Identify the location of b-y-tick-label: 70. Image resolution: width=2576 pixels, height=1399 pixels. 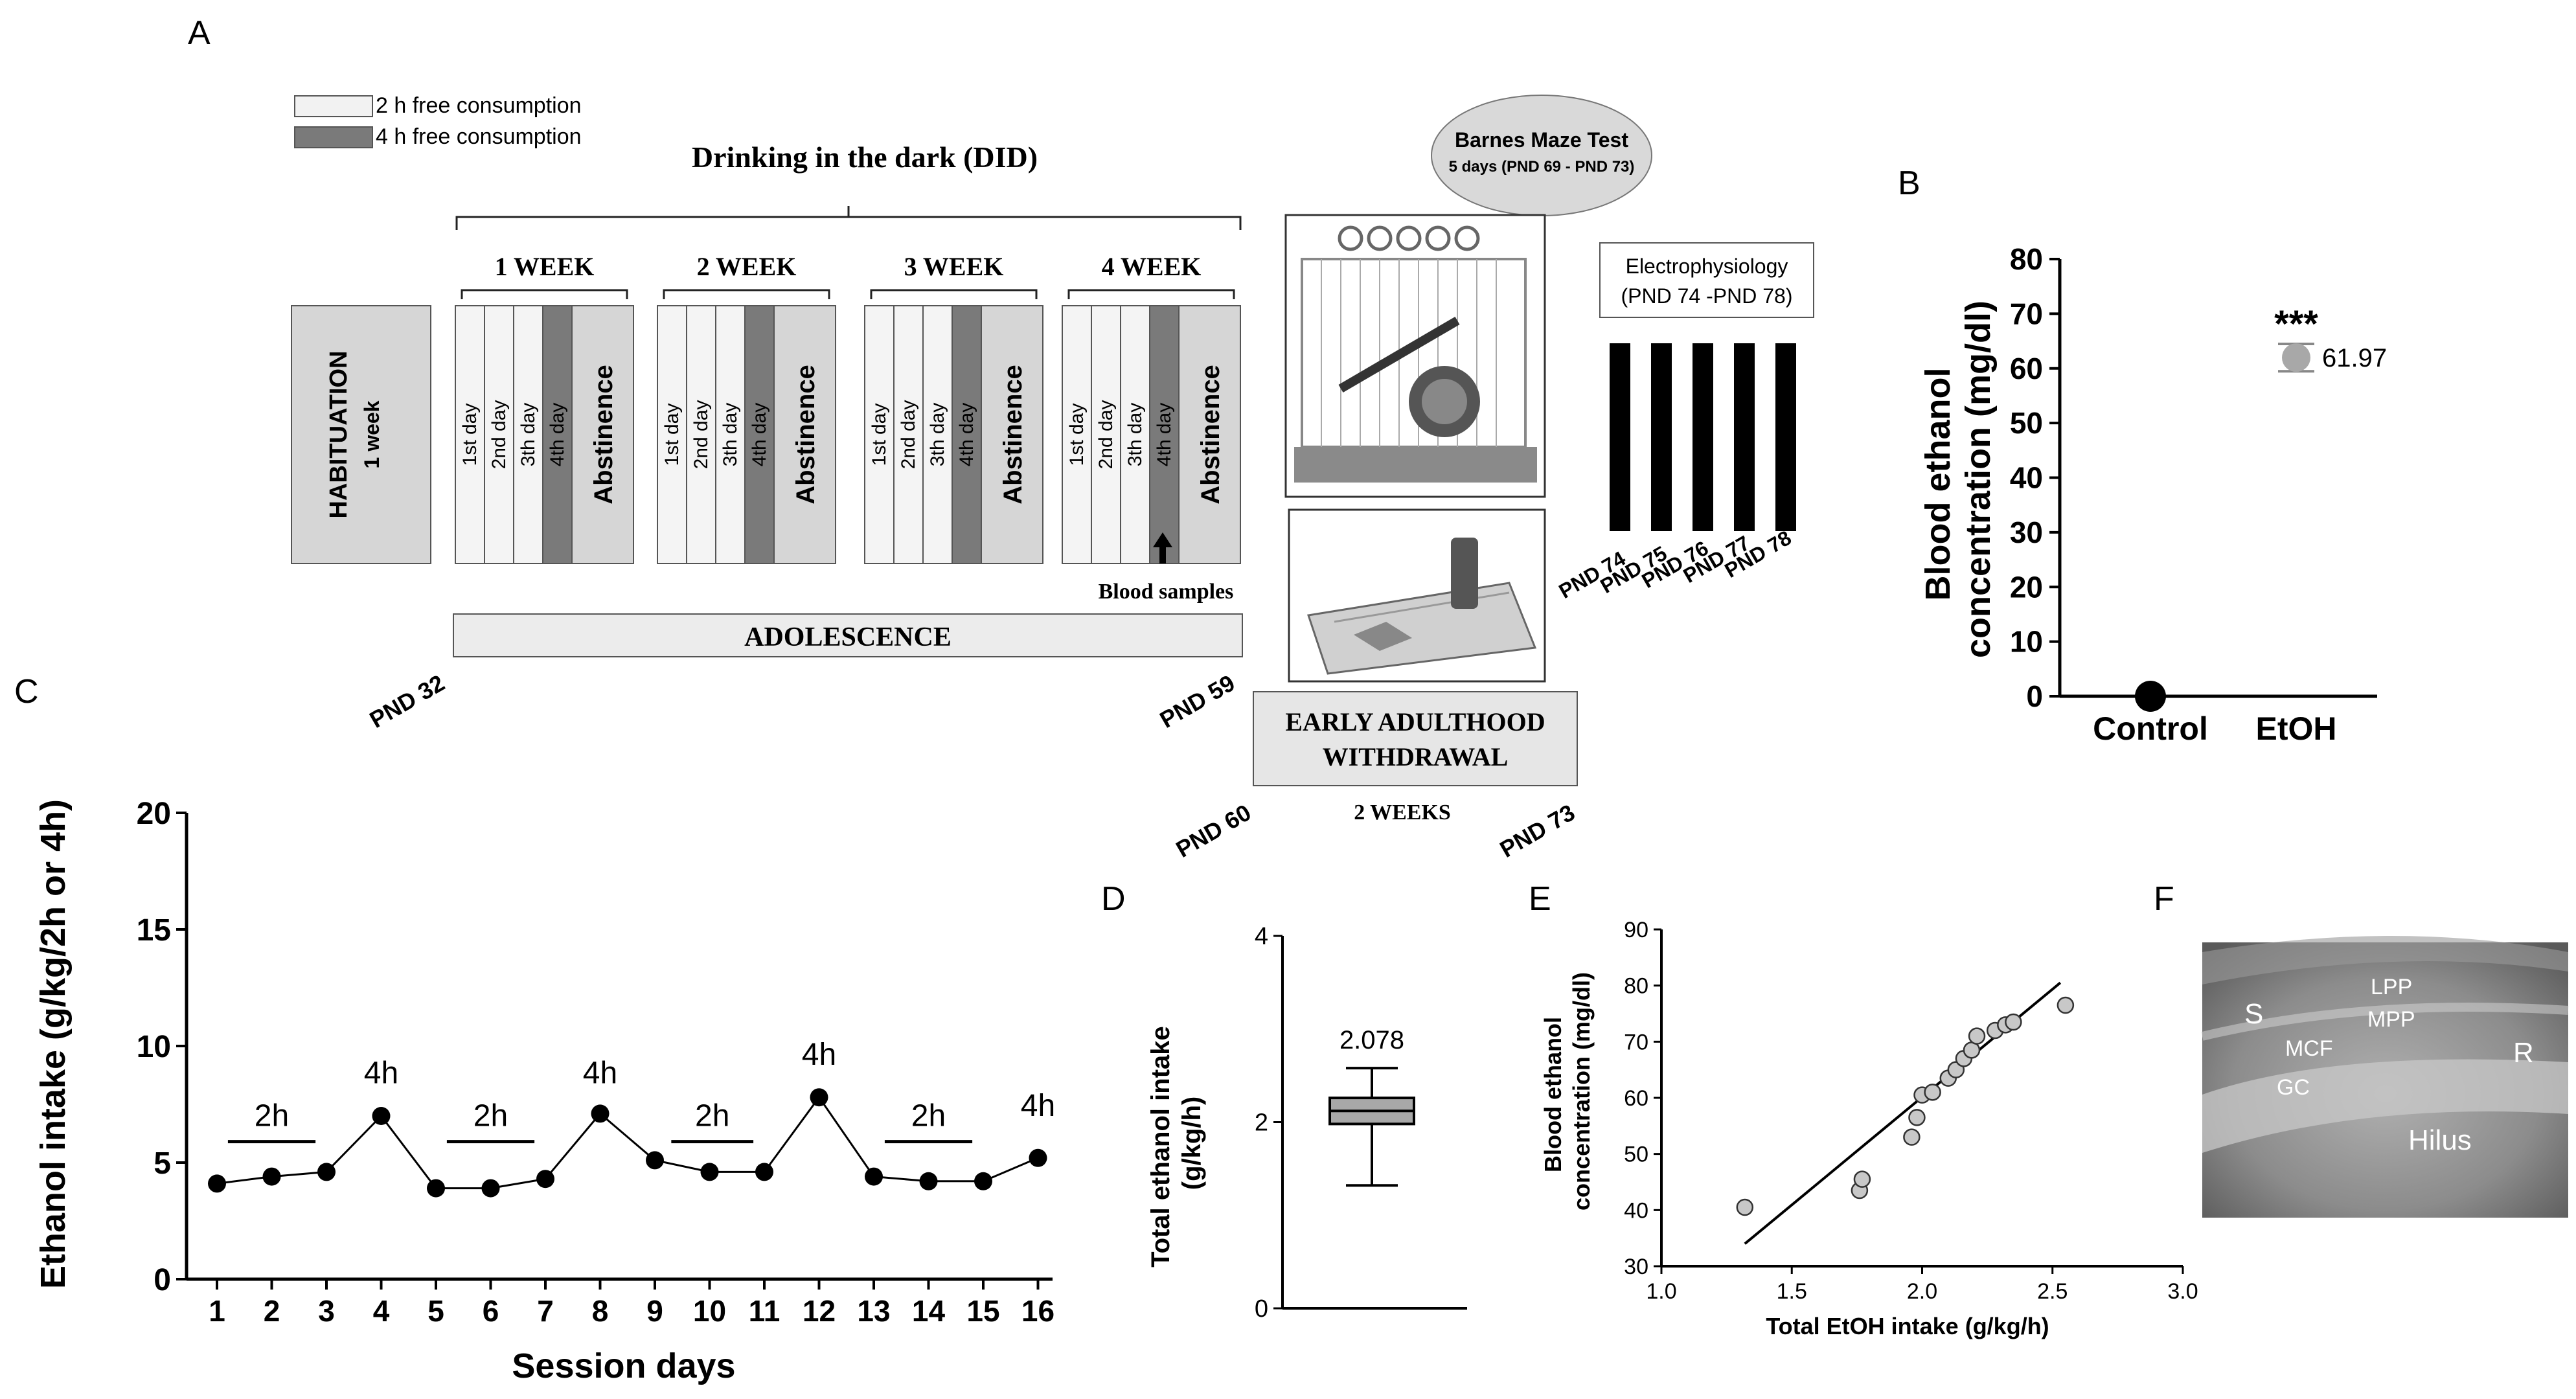
(2027, 313).